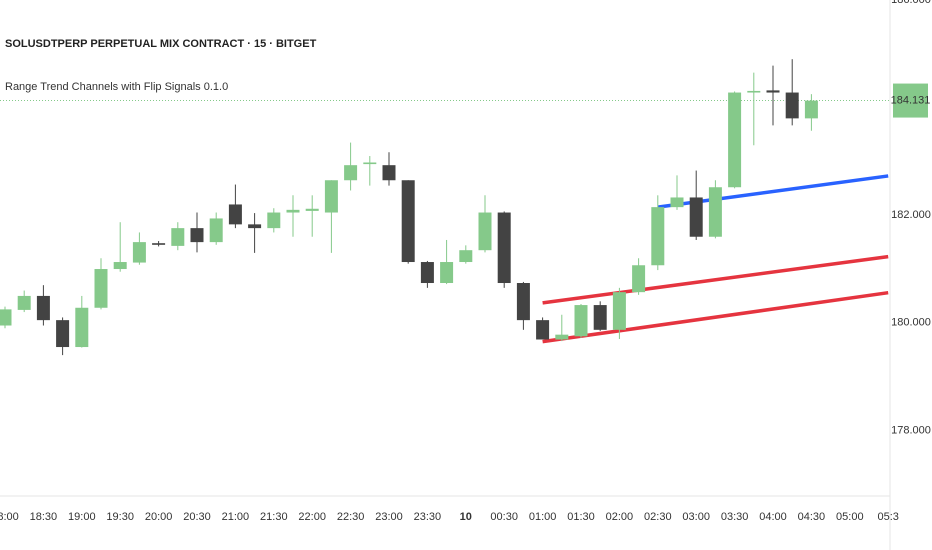 The width and height of the screenshot is (932, 550). I want to click on x-tick-label: 19:30, so click(120, 517).